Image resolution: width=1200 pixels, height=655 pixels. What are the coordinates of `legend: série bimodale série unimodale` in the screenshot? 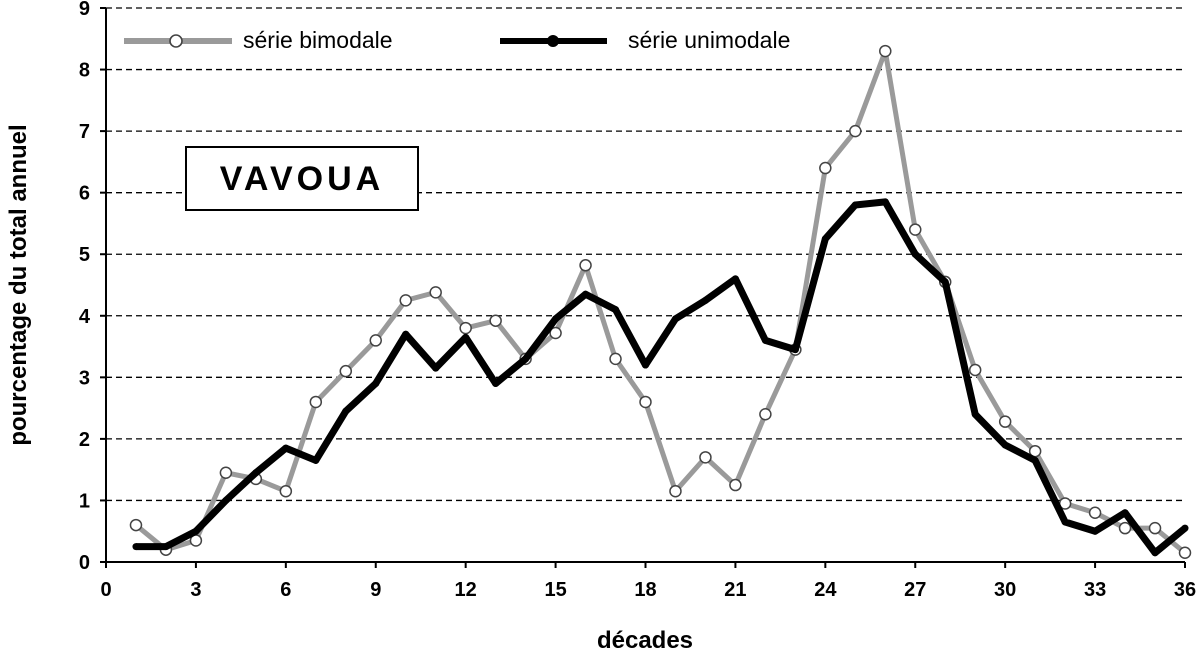 It's located at (457, 40).